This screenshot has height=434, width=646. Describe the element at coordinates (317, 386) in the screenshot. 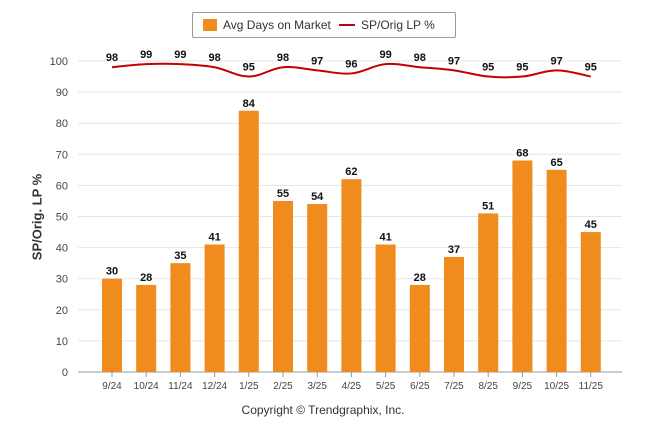

I see `x-tick-label: 3/25` at that location.